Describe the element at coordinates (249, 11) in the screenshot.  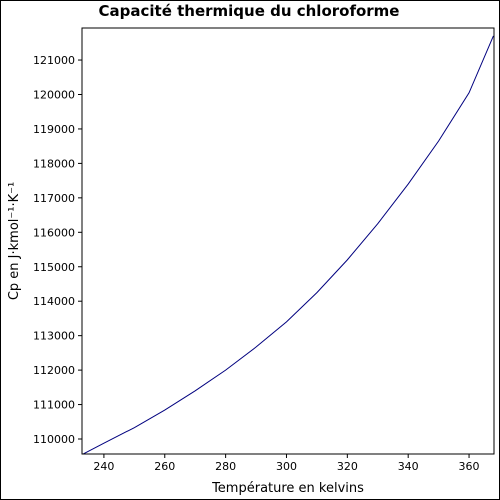
I see `chart-title: Capacité thermique du chloroforme` at that location.